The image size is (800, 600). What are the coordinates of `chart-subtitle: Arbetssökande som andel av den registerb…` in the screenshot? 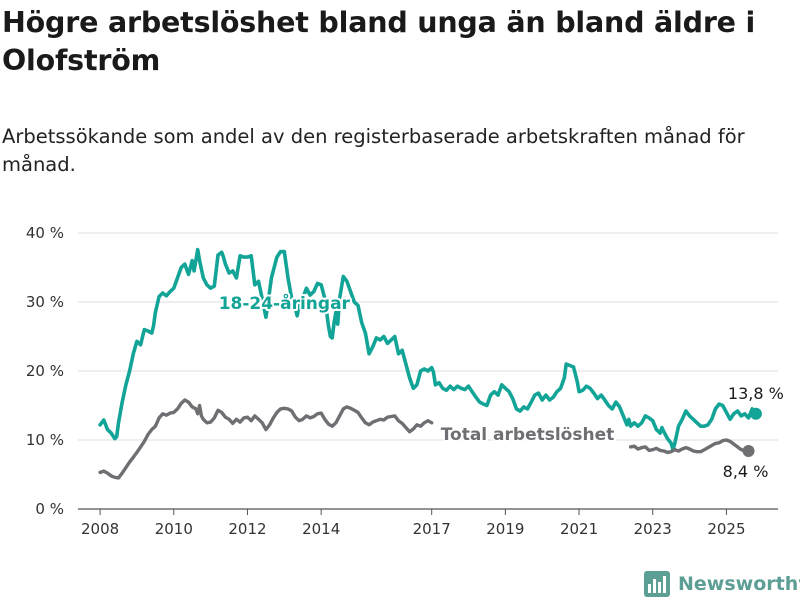 It's located at (373, 150).